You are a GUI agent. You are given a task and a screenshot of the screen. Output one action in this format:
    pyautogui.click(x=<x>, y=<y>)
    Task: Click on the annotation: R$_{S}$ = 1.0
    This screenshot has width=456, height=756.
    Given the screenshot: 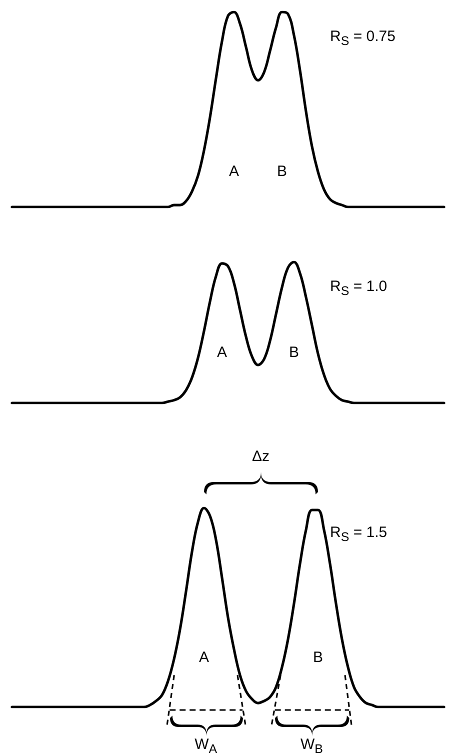 What is the action you would take?
    pyautogui.click(x=359, y=289)
    